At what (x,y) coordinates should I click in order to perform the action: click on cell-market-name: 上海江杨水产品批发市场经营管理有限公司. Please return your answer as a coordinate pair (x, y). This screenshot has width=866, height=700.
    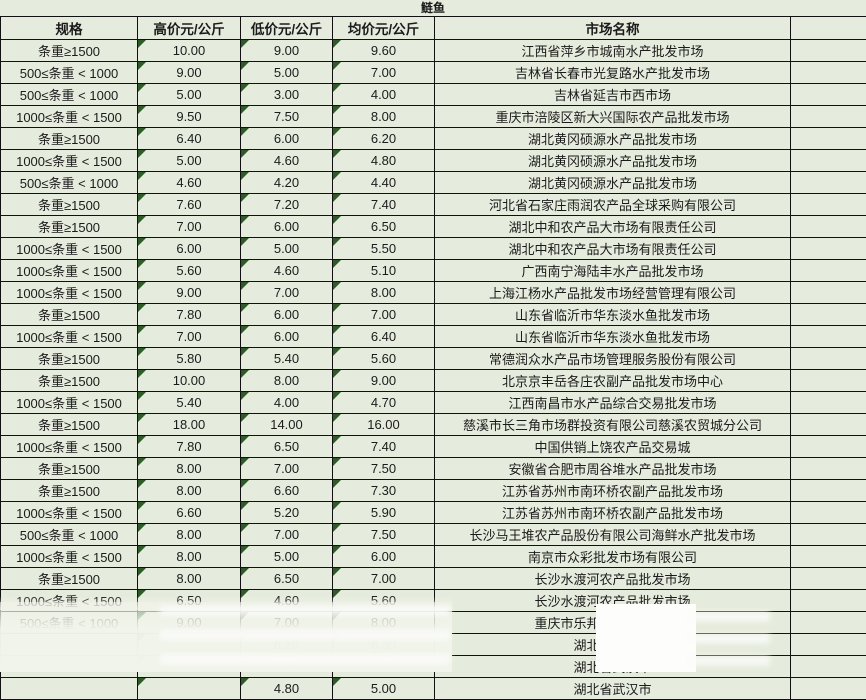
    Looking at the image, I should click on (613, 293).